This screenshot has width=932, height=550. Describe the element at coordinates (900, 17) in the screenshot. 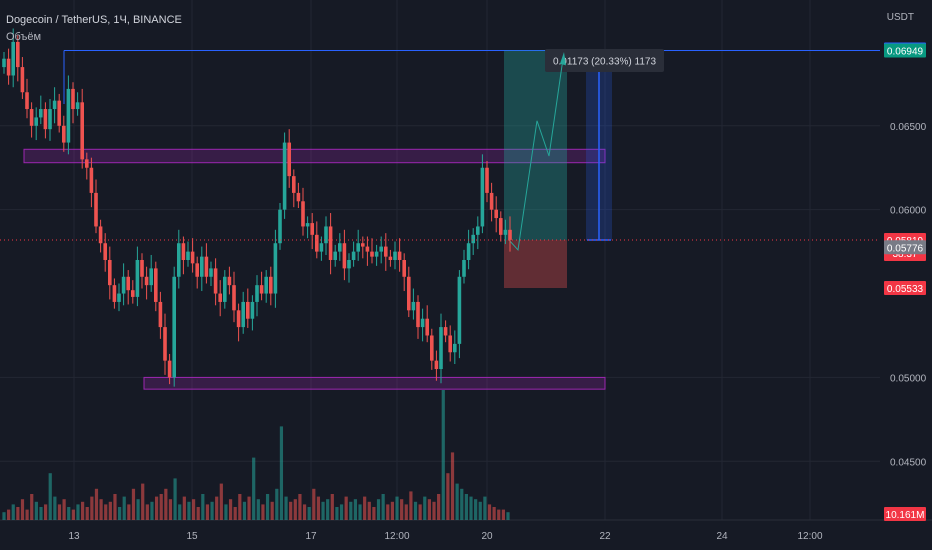

I see `currency-label: USDT` at that location.